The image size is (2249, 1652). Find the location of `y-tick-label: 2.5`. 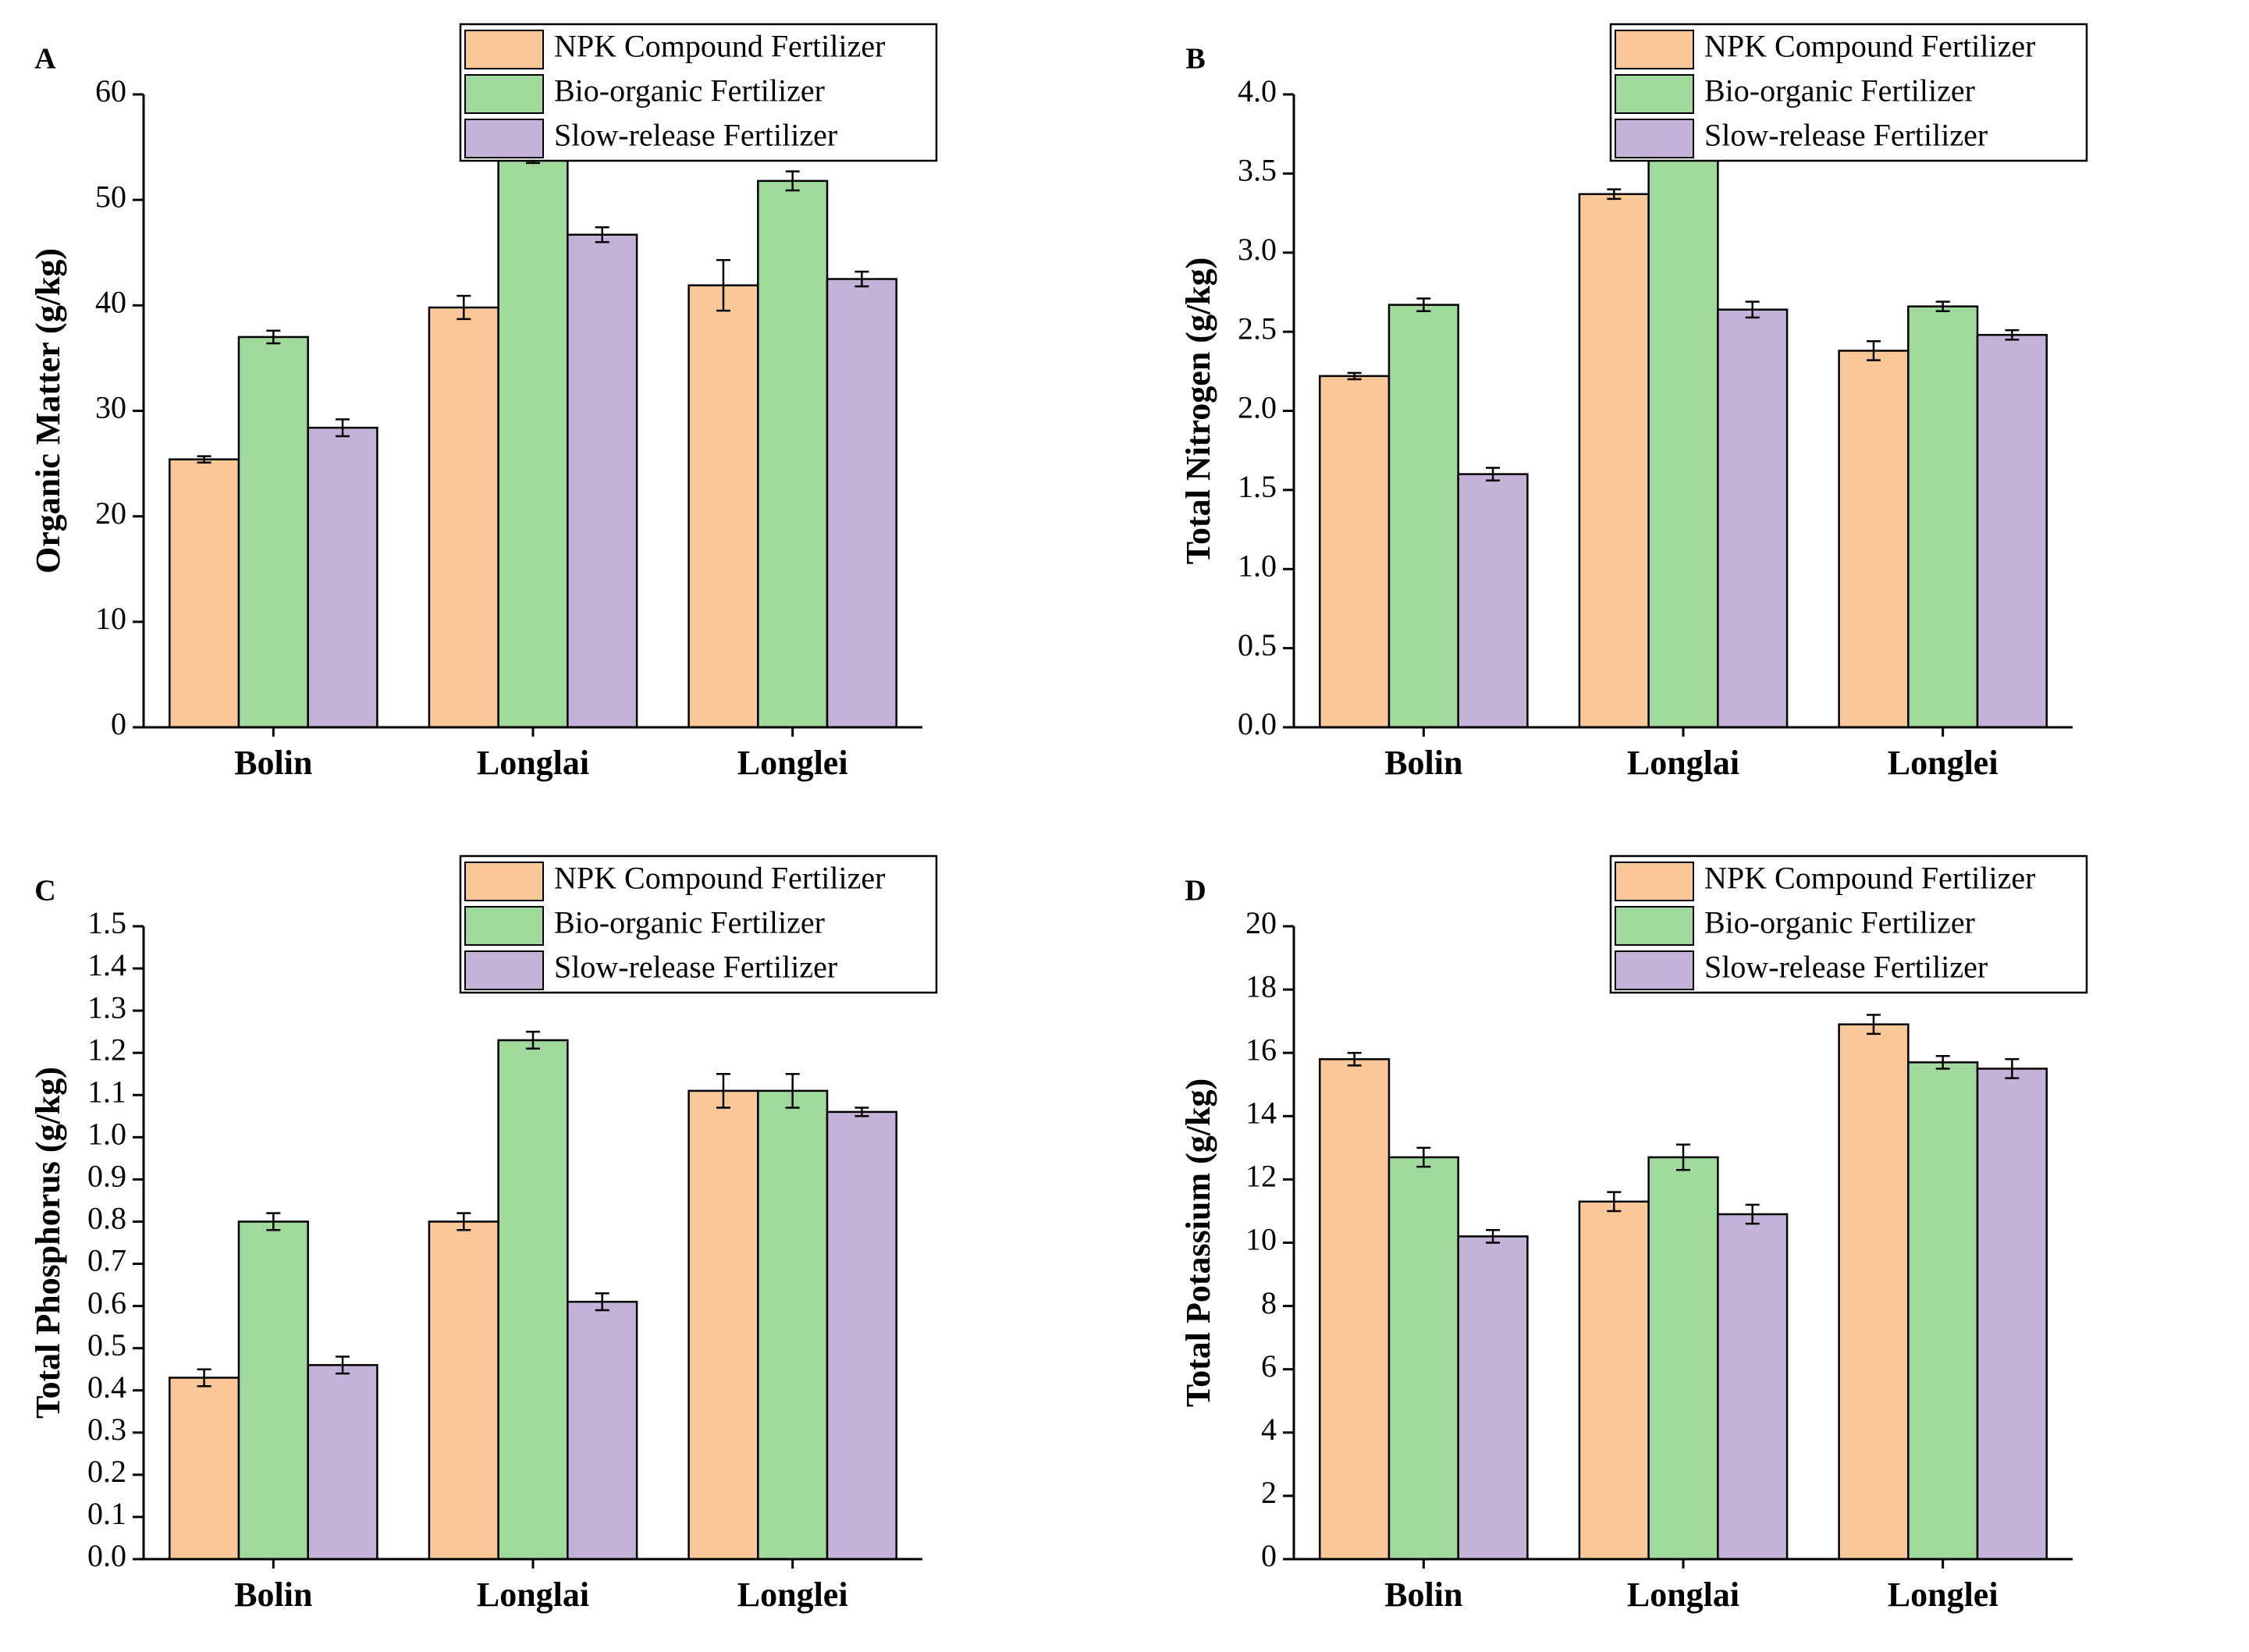

y-tick-label: 2.5 is located at coordinates (1257, 328).